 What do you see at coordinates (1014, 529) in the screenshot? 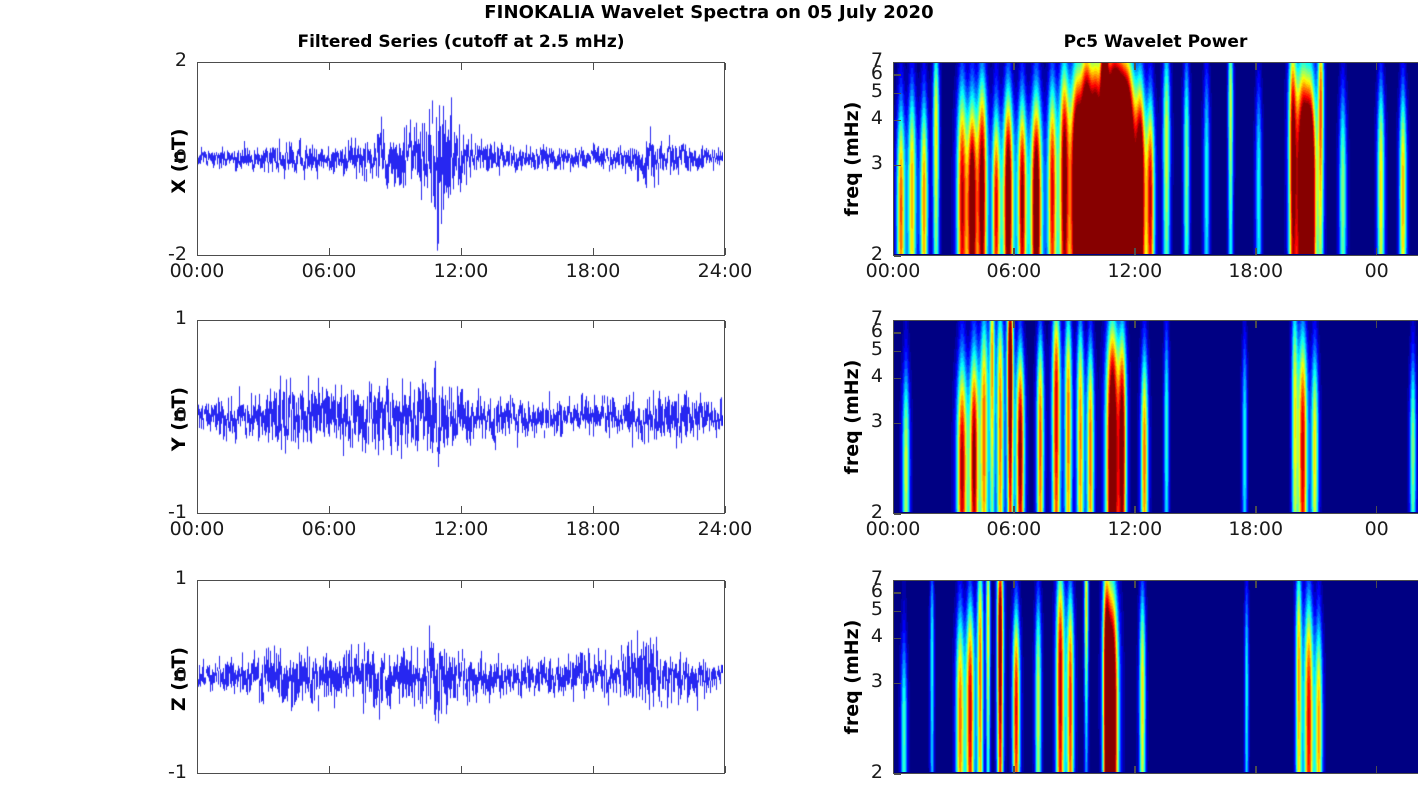
I see `xtick-sp-y-1: 06:00` at bounding box center [1014, 529].